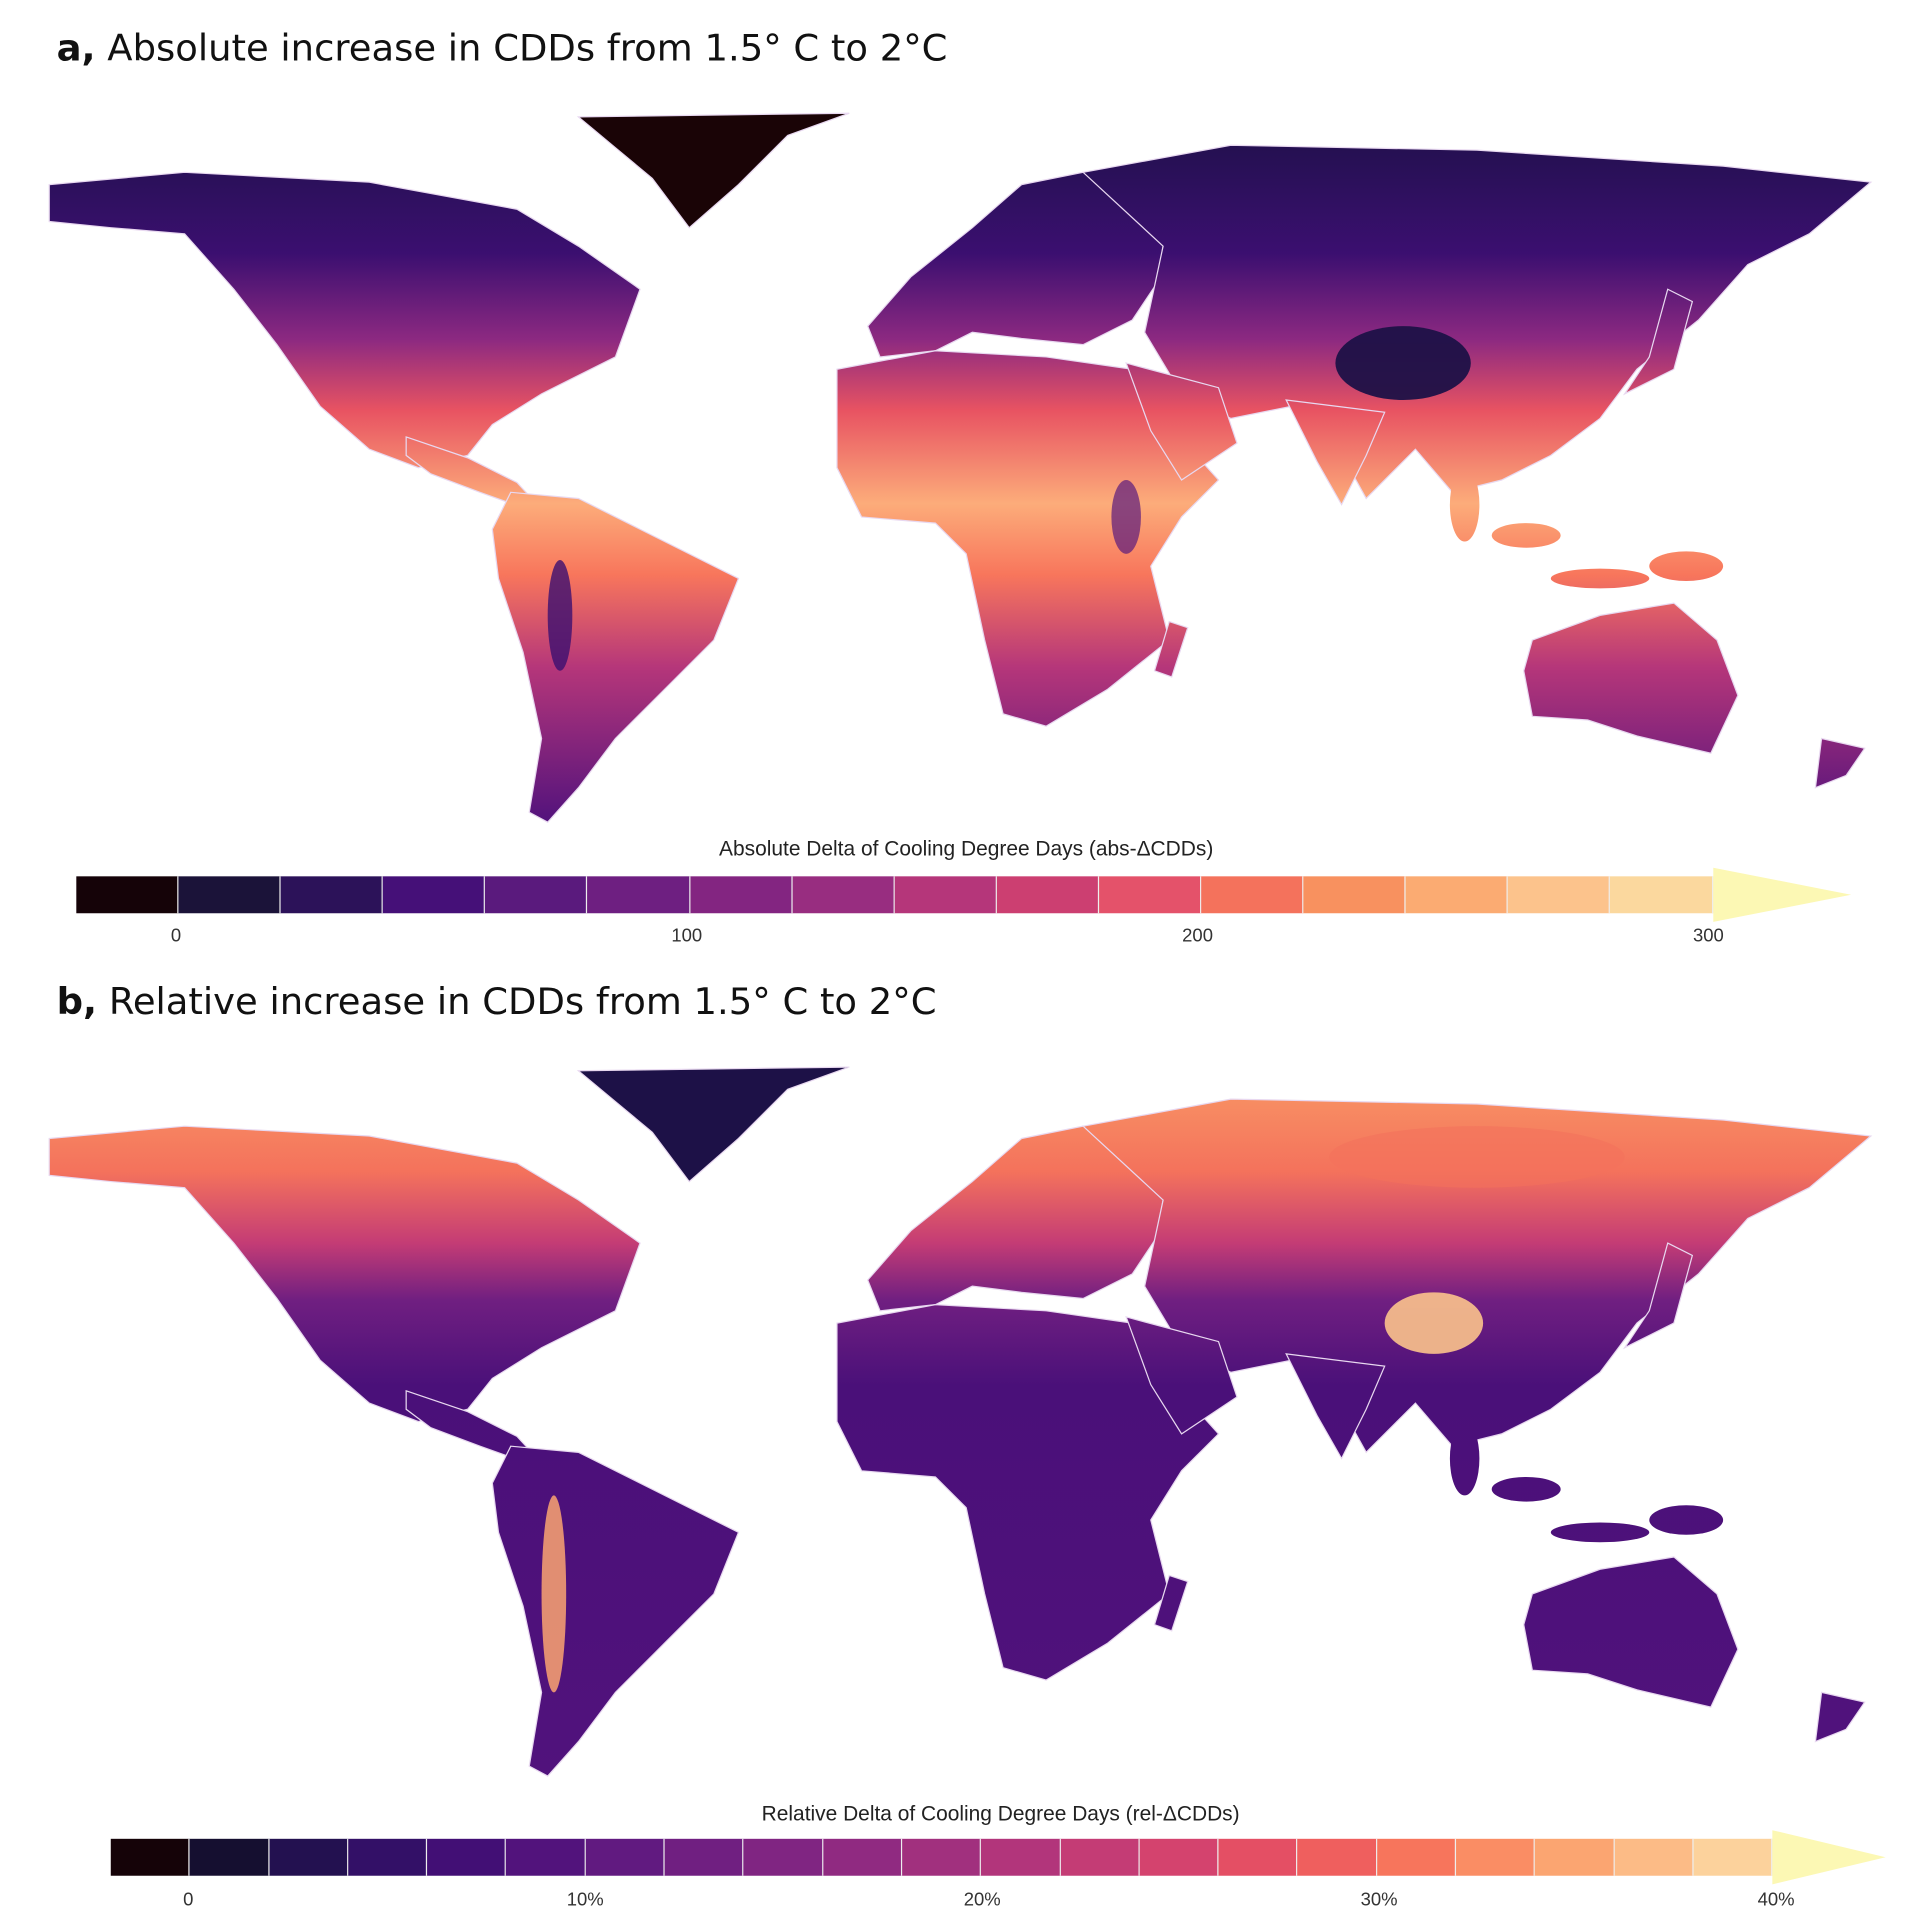 This screenshot has height=1920, width=1920. What do you see at coordinates (1776, 1900) in the screenshot?
I see `colorbar-tick-label: 40%` at bounding box center [1776, 1900].